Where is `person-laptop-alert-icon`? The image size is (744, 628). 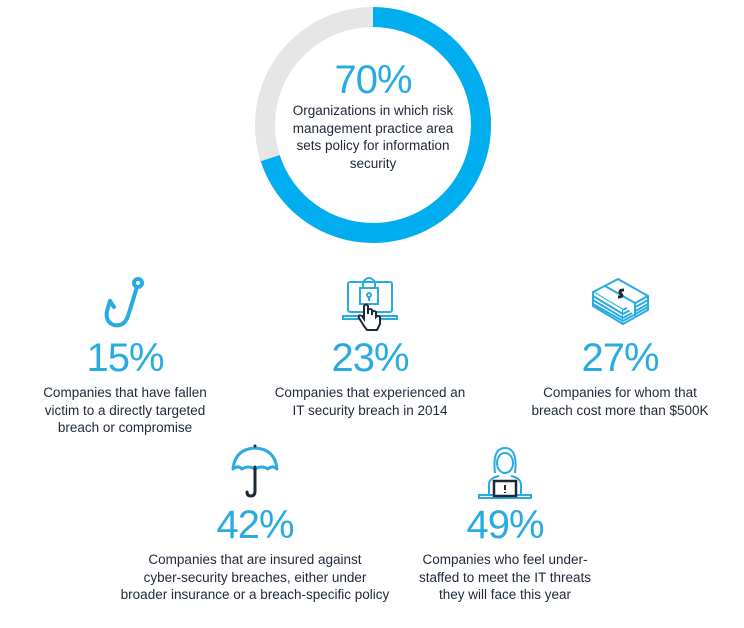
person-laptop-alert-icon is located at coordinates (505, 472).